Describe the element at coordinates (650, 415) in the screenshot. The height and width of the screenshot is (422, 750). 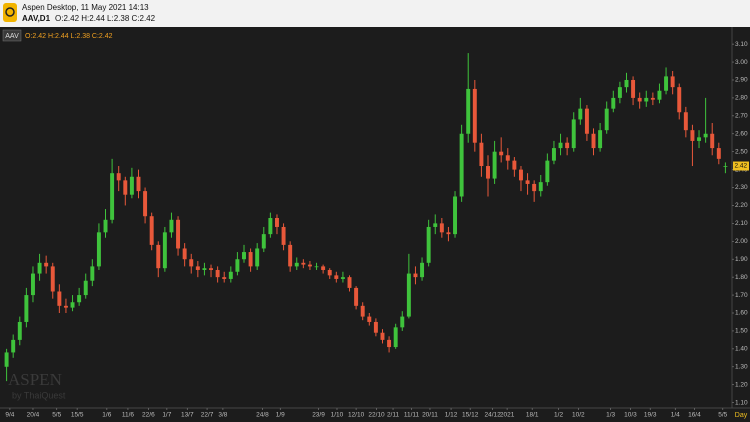
I see `x-tick-label: 19/3` at that location.